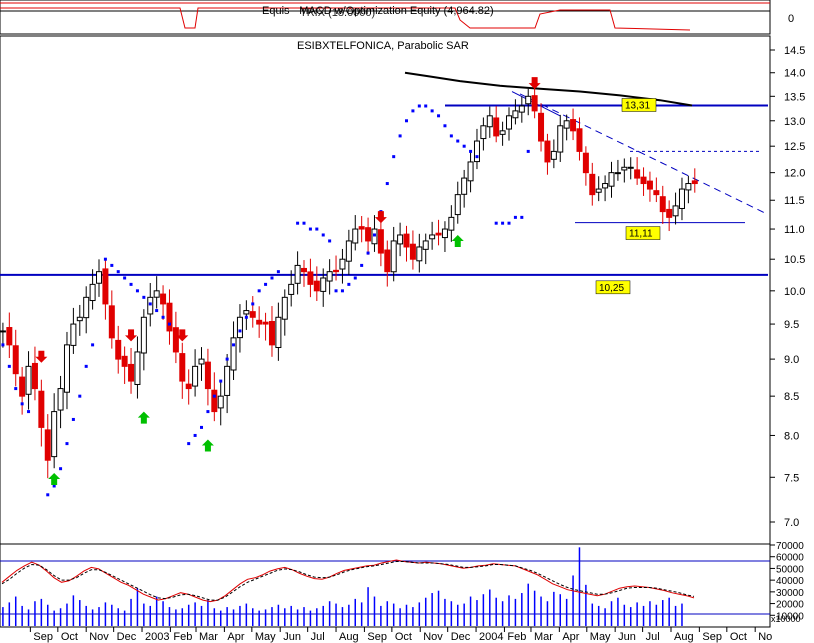  I want to click on volume-tick-label: 20000, so click(790, 605).